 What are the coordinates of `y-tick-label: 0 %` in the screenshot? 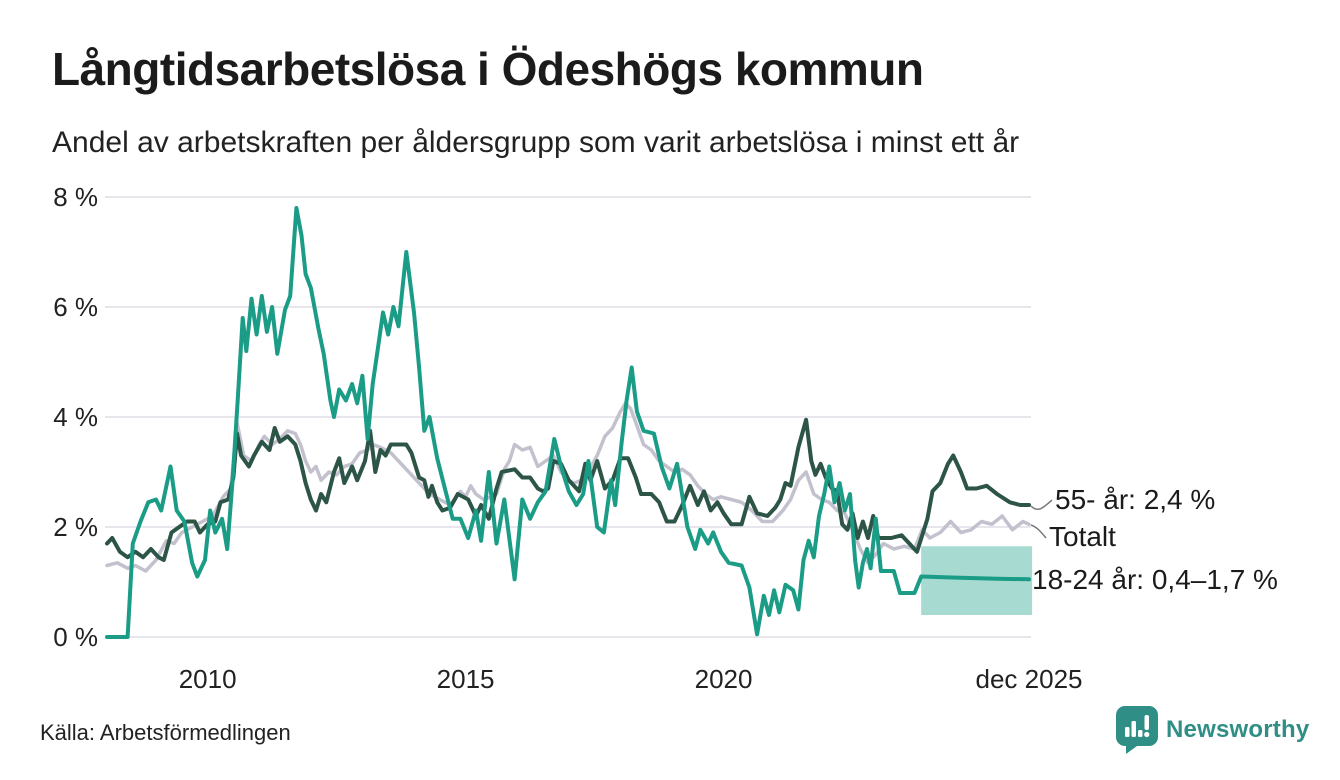 It's located at (75, 637).